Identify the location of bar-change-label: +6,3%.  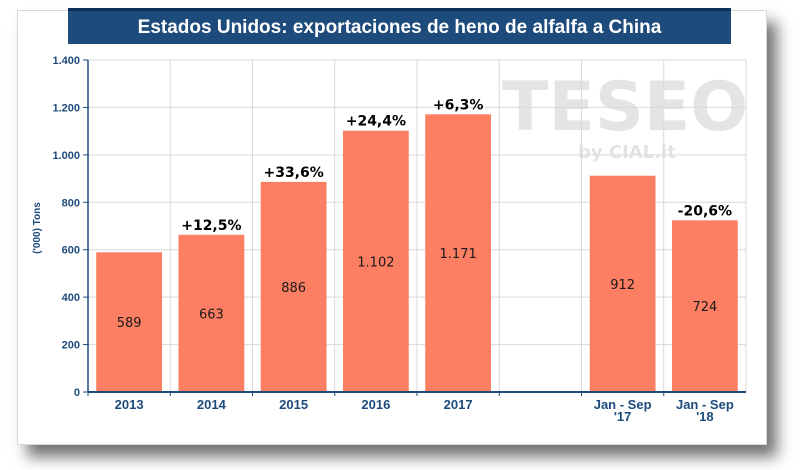
(458, 105).